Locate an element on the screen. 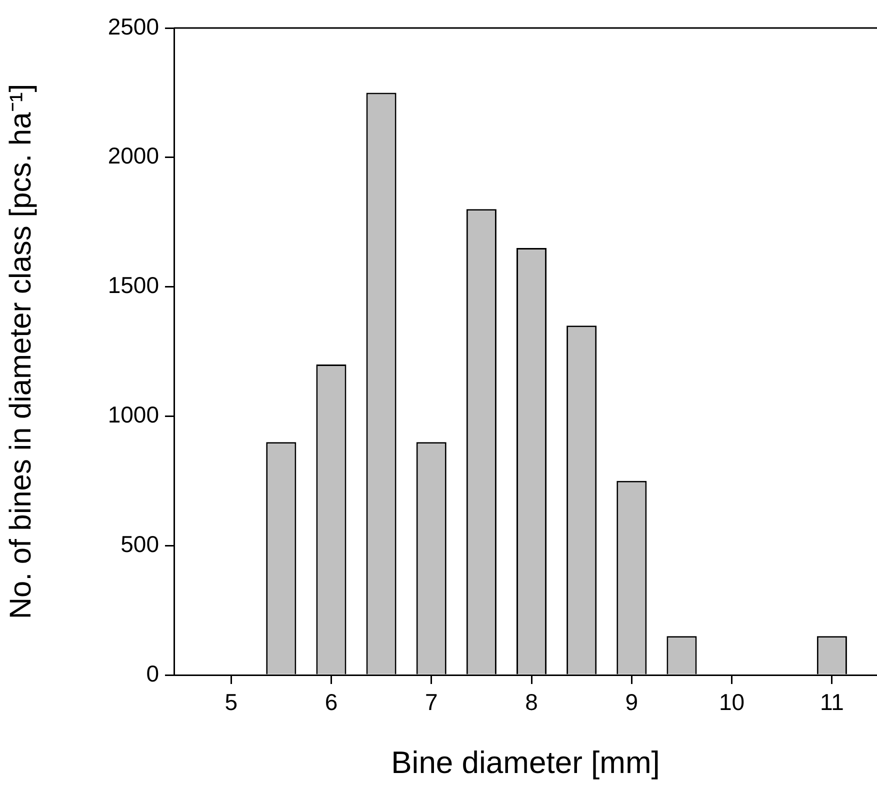 The image size is (877, 787). x-tick-label: 10 is located at coordinates (731, 702).